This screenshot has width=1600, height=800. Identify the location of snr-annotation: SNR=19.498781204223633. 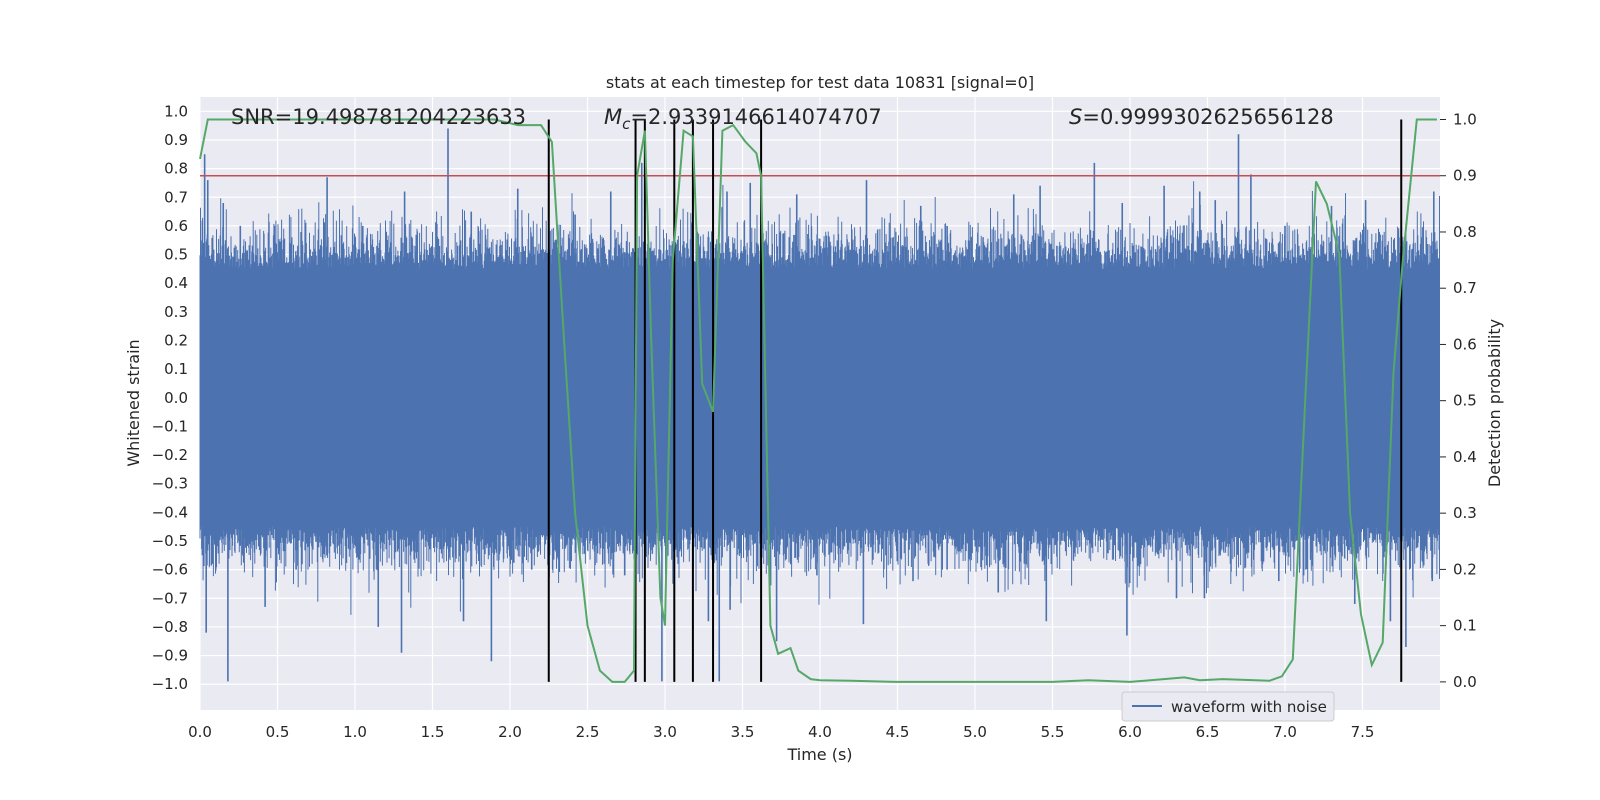
(378, 117).